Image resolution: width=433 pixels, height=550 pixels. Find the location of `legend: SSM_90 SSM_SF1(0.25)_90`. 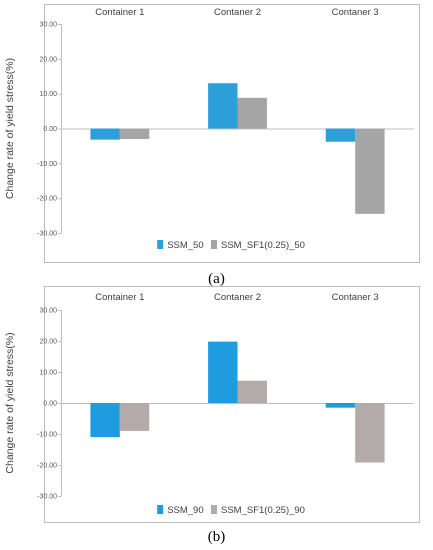

legend: SSM_90 SSM_SF1(0.25)_90 is located at coordinates (231, 510).